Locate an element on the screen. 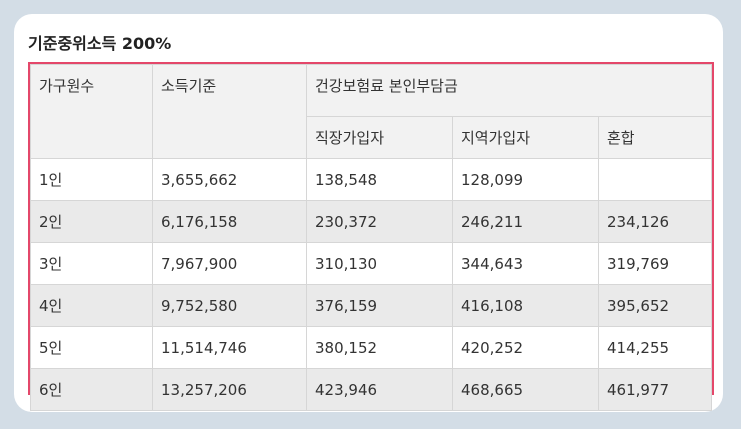 The height and width of the screenshot is (429, 741). cell-household: 5인 is located at coordinates (91, 347).